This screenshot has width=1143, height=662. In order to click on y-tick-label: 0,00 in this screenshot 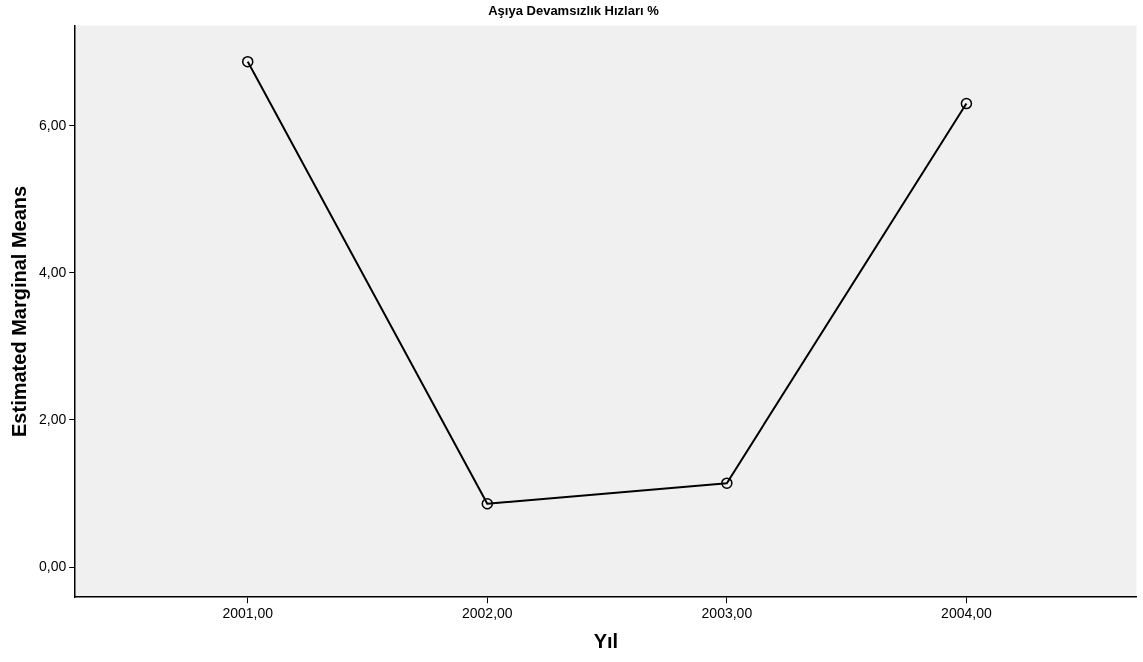, I will do `click(53, 565)`.